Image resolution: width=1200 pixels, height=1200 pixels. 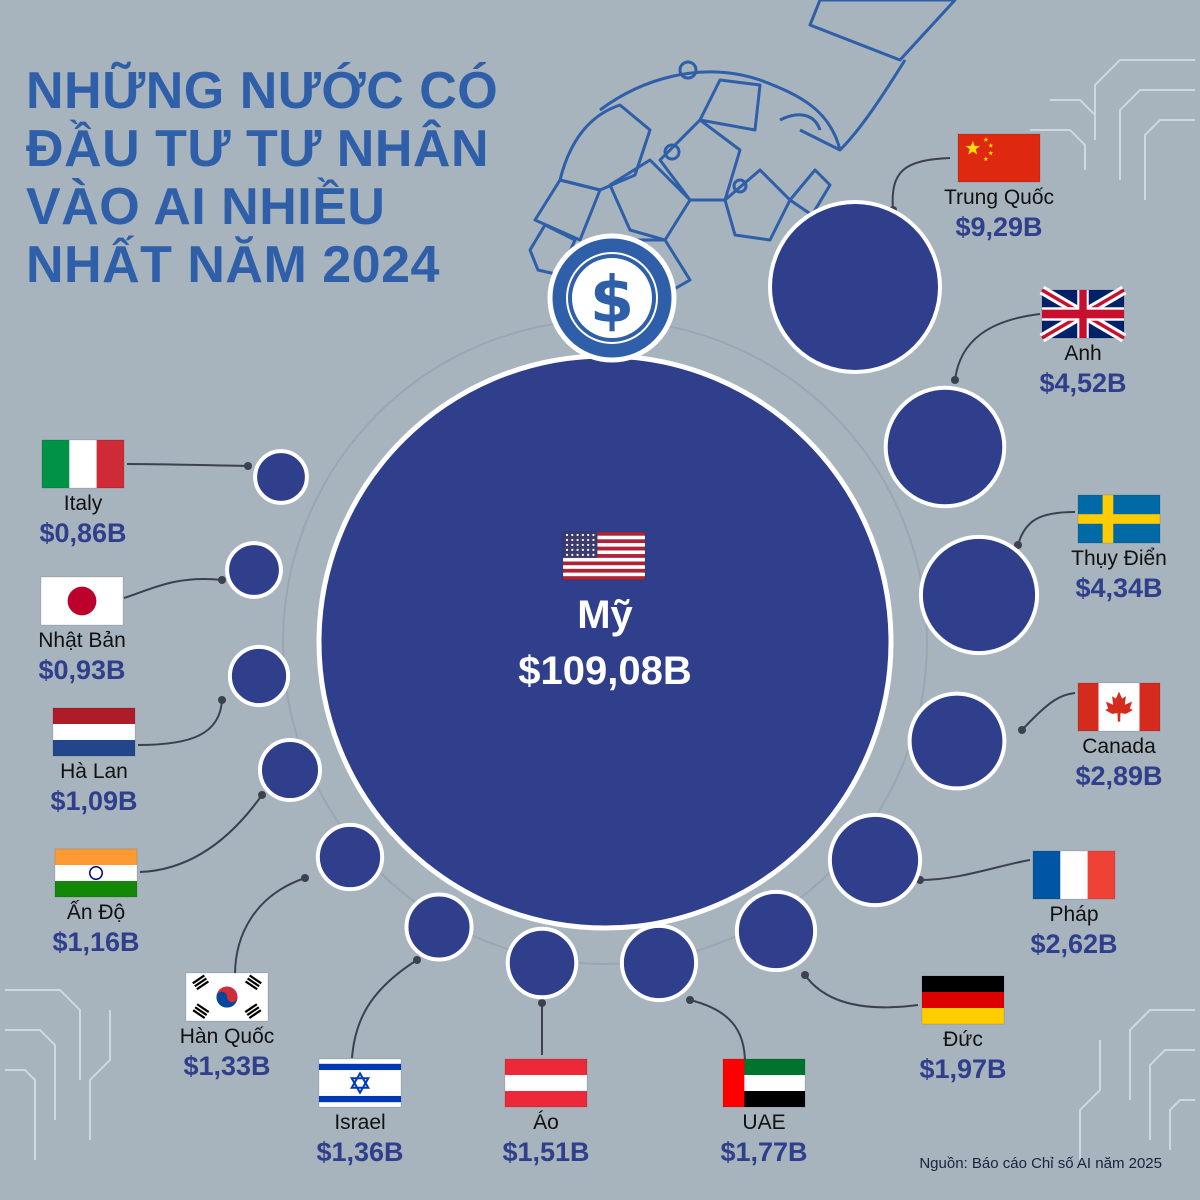 What do you see at coordinates (81, 670) in the screenshot?
I see `value-label: $0,93B` at bounding box center [81, 670].